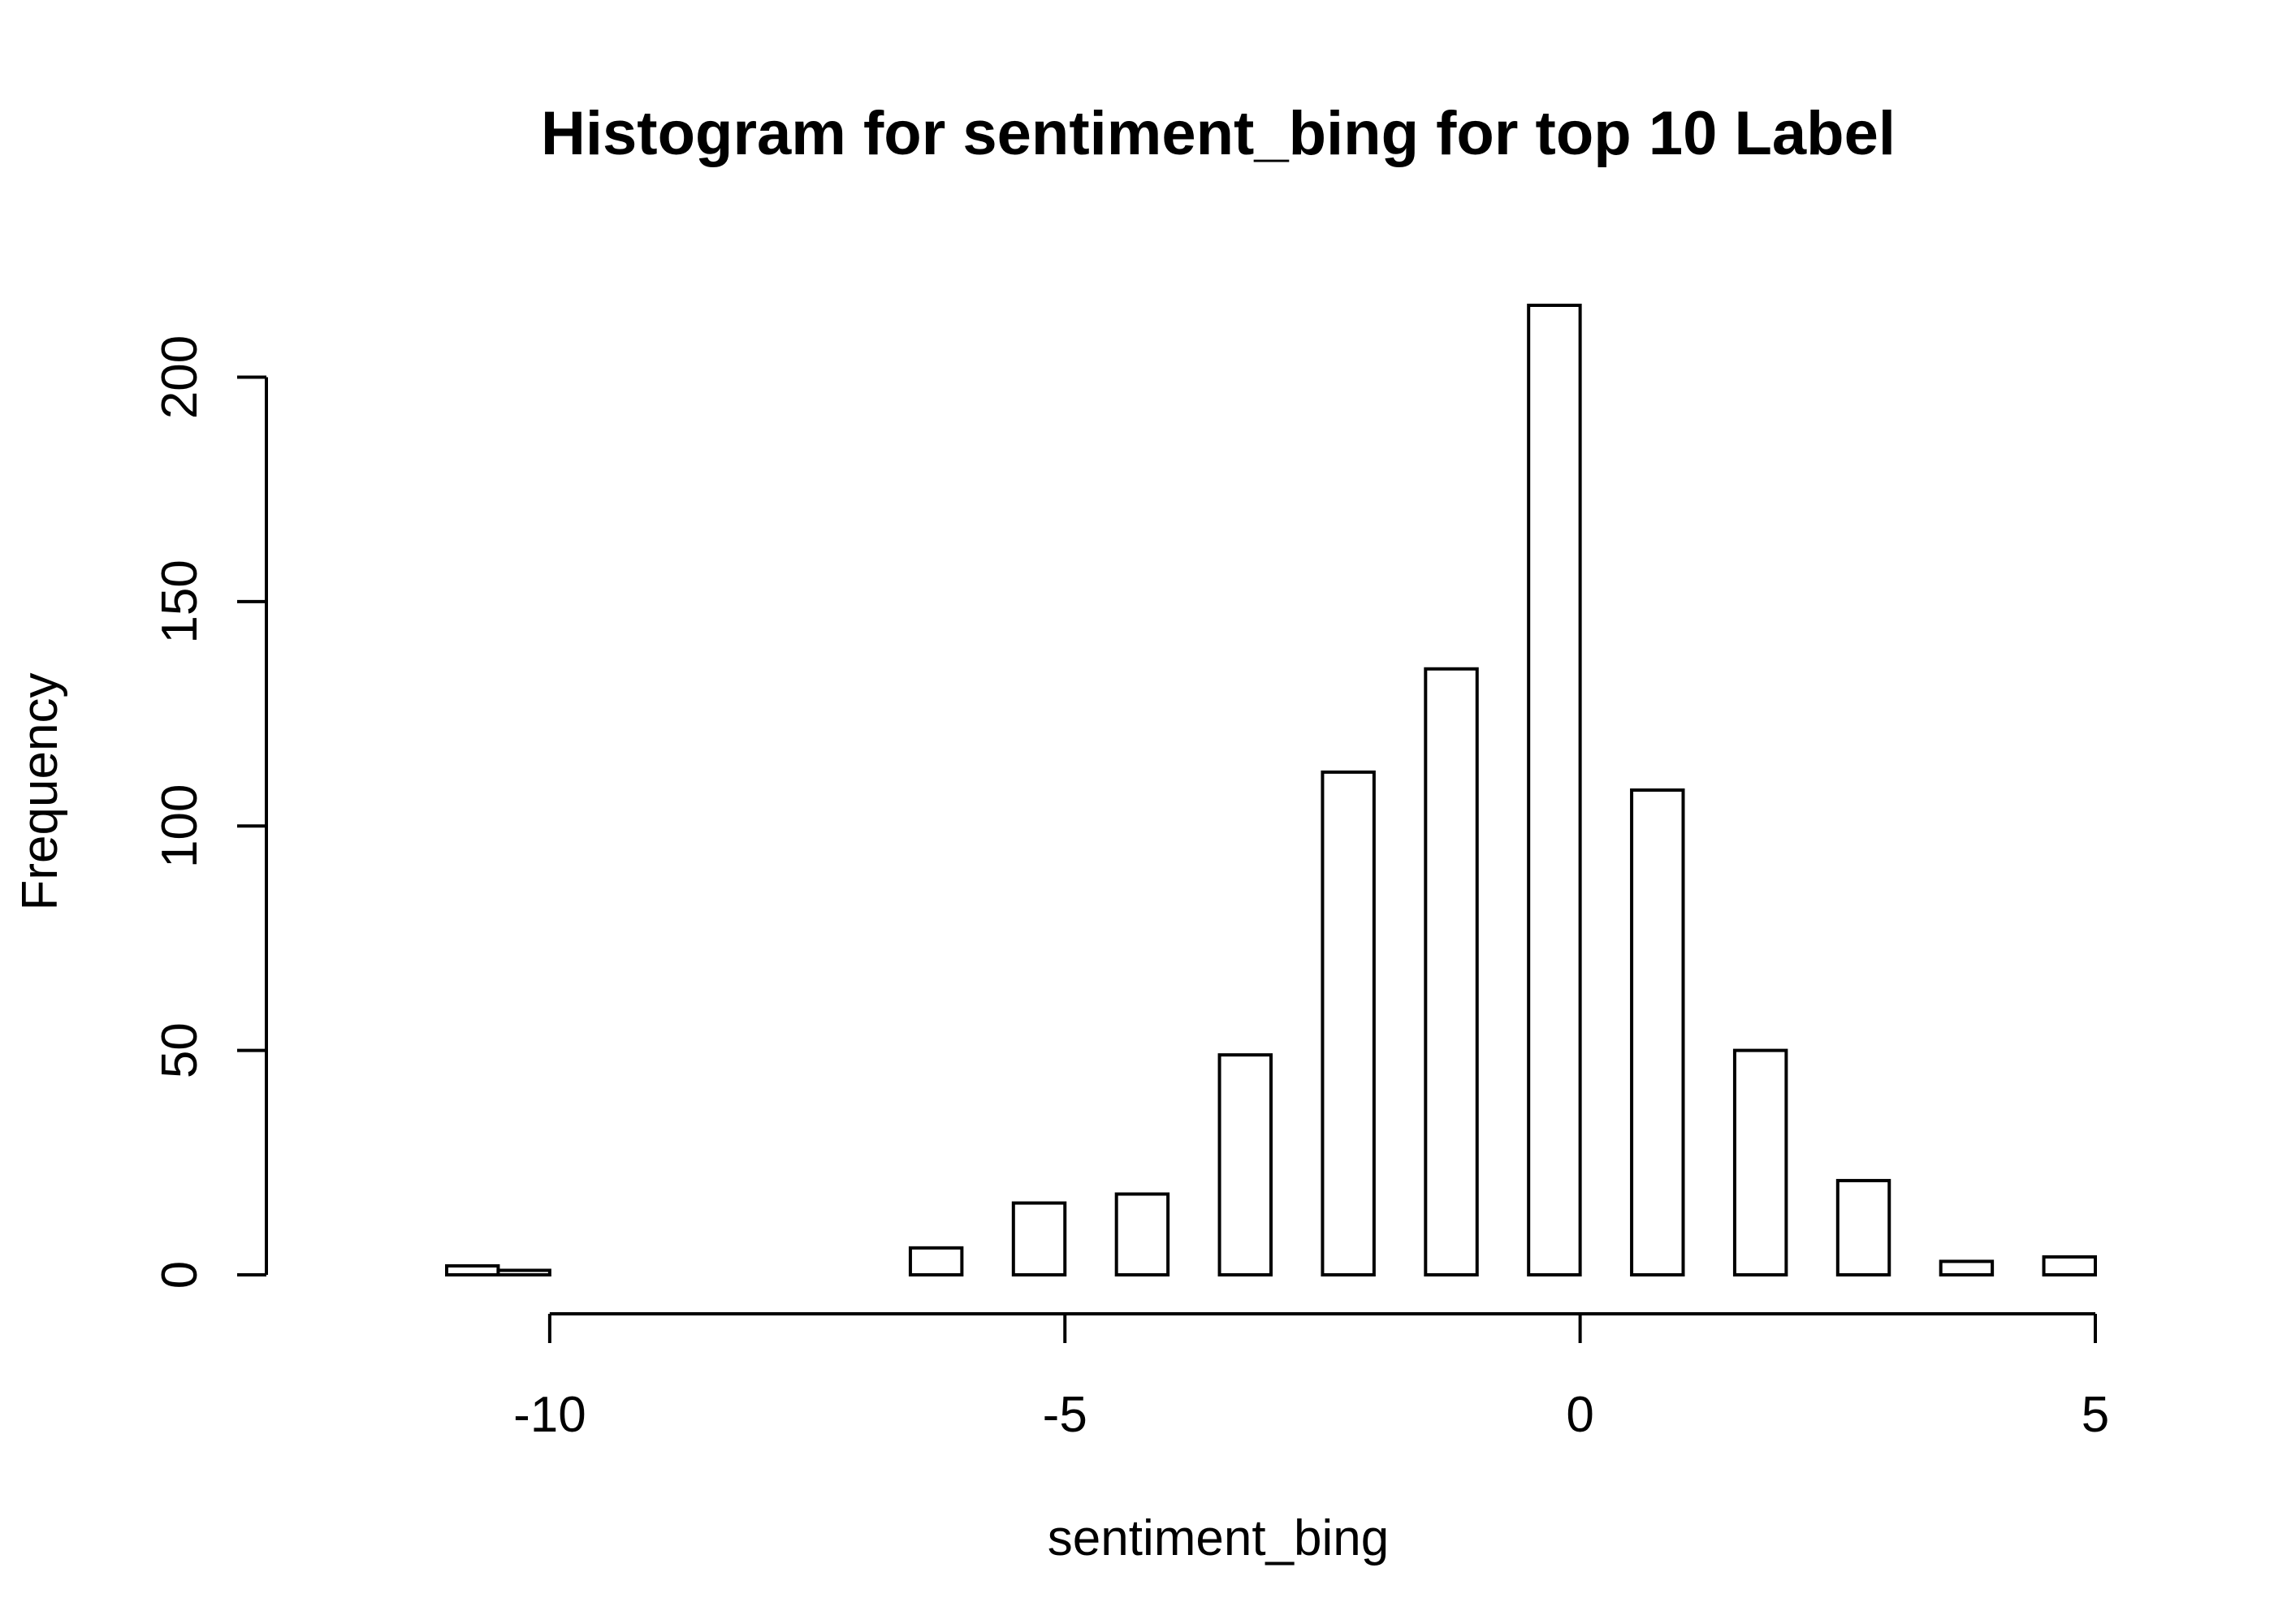 This screenshot has height=1624, width=2274. I want to click on x-axis-label: sentiment_bing, so click(1219, 1538).